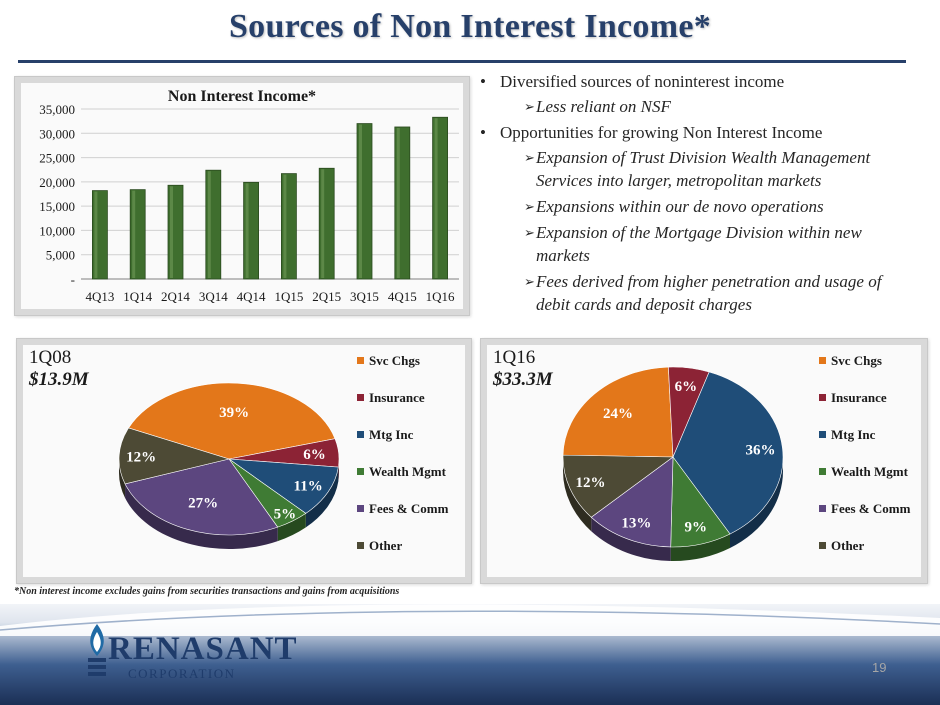 Image resolution: width=940 pixels, height=705 pixels. What do you see at coordinates (57, 230) in the screenshot?
I see `y-tick-label: 10,000` at bounding box center [57, 230].